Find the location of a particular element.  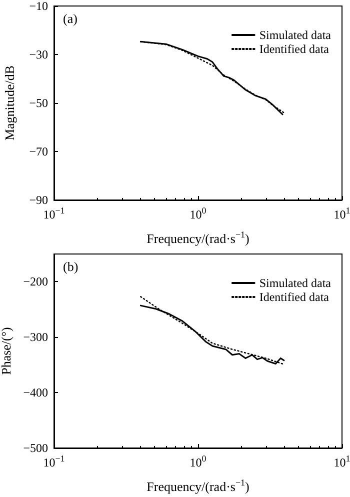

y-tick-label: −500 is located at coordinates (35, 448).